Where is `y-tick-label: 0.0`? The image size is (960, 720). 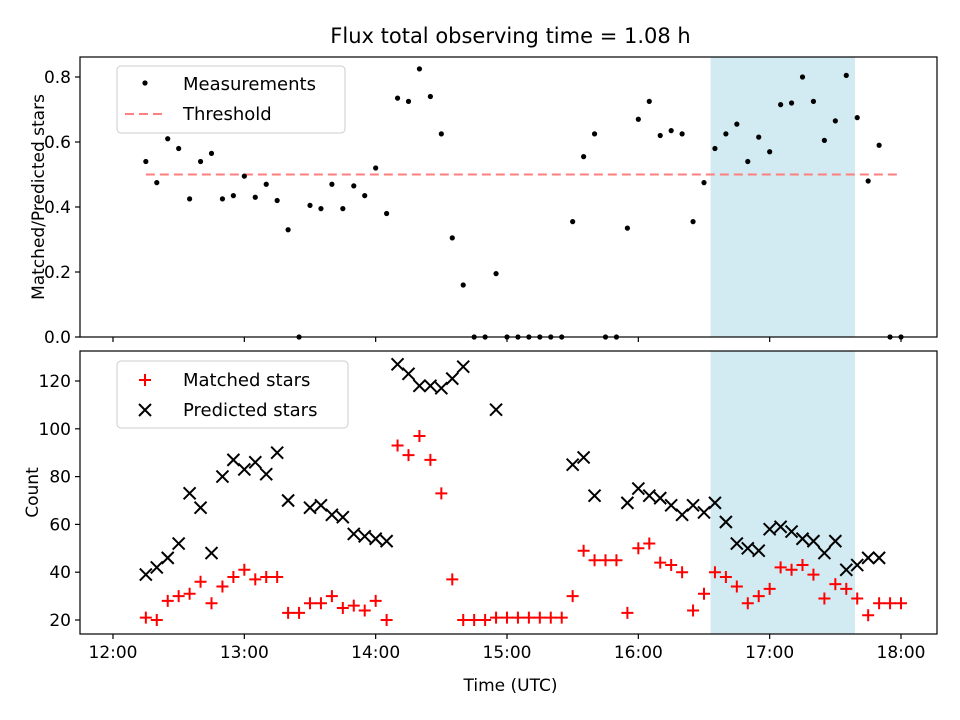 y-tick-label: 0.0 is located at coordinates (57, 338).